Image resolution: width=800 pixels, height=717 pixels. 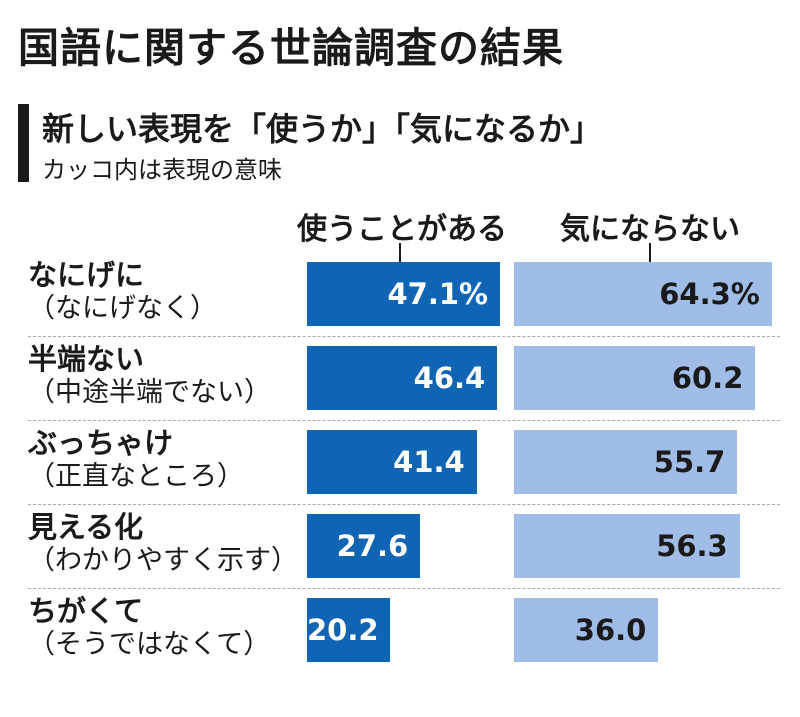 I want to click on column-header-use-tick, so click(x=400, y=253).